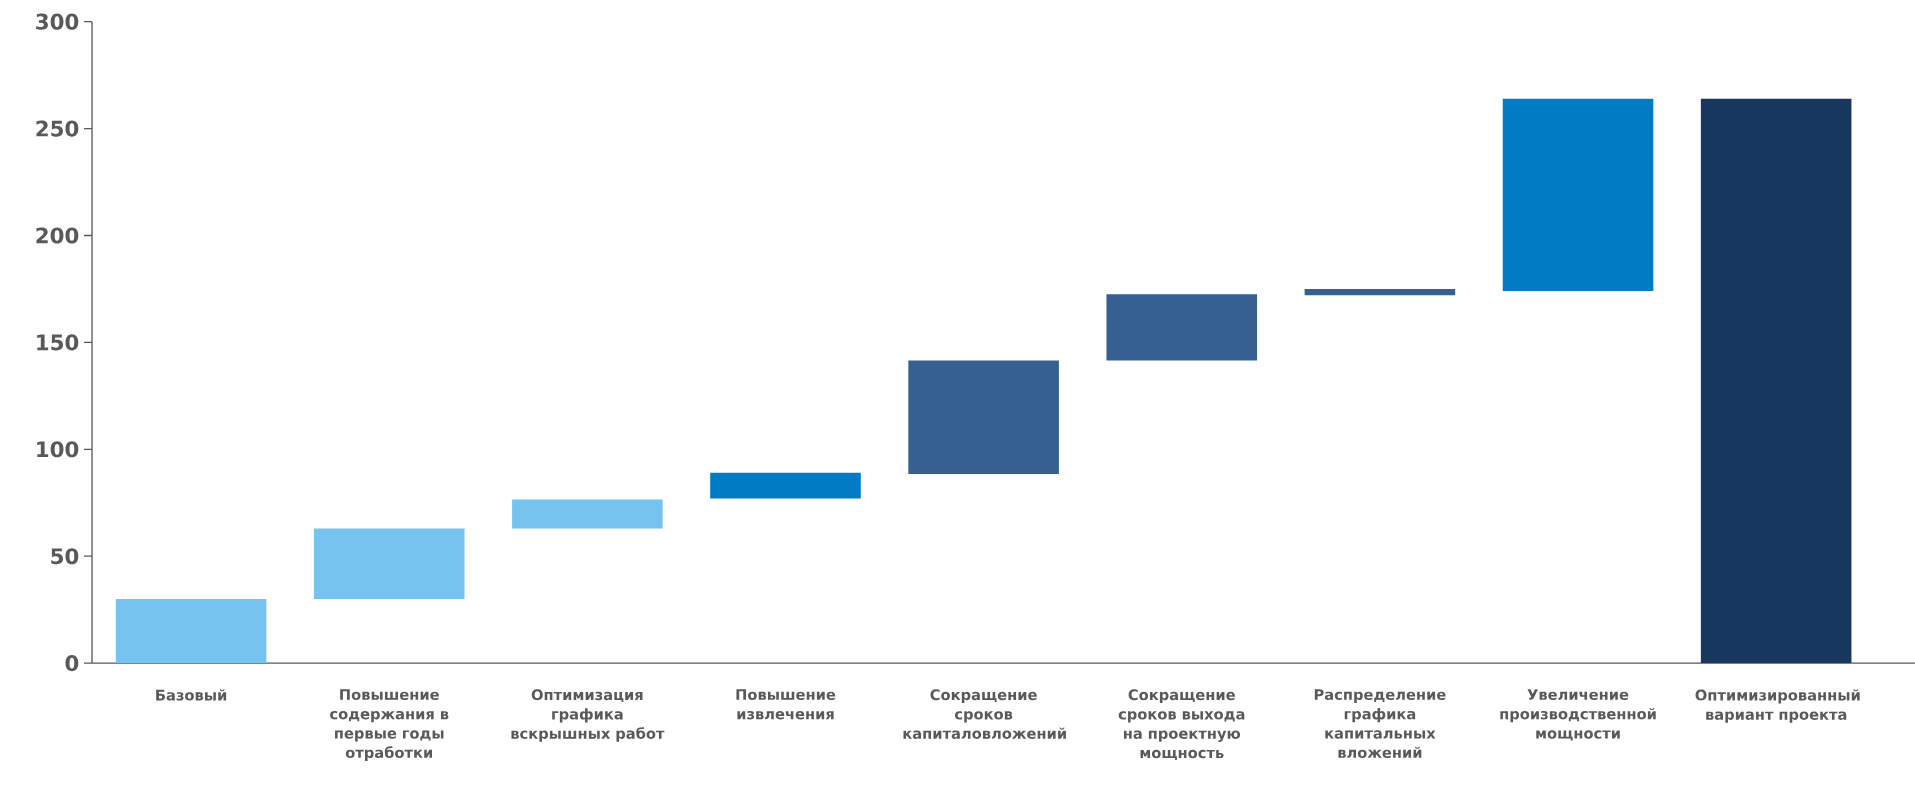  What do you see at coordinates (57, 235) in the screenshot?
I see `y-tick-label: 200` at bounding box center [57, 235].